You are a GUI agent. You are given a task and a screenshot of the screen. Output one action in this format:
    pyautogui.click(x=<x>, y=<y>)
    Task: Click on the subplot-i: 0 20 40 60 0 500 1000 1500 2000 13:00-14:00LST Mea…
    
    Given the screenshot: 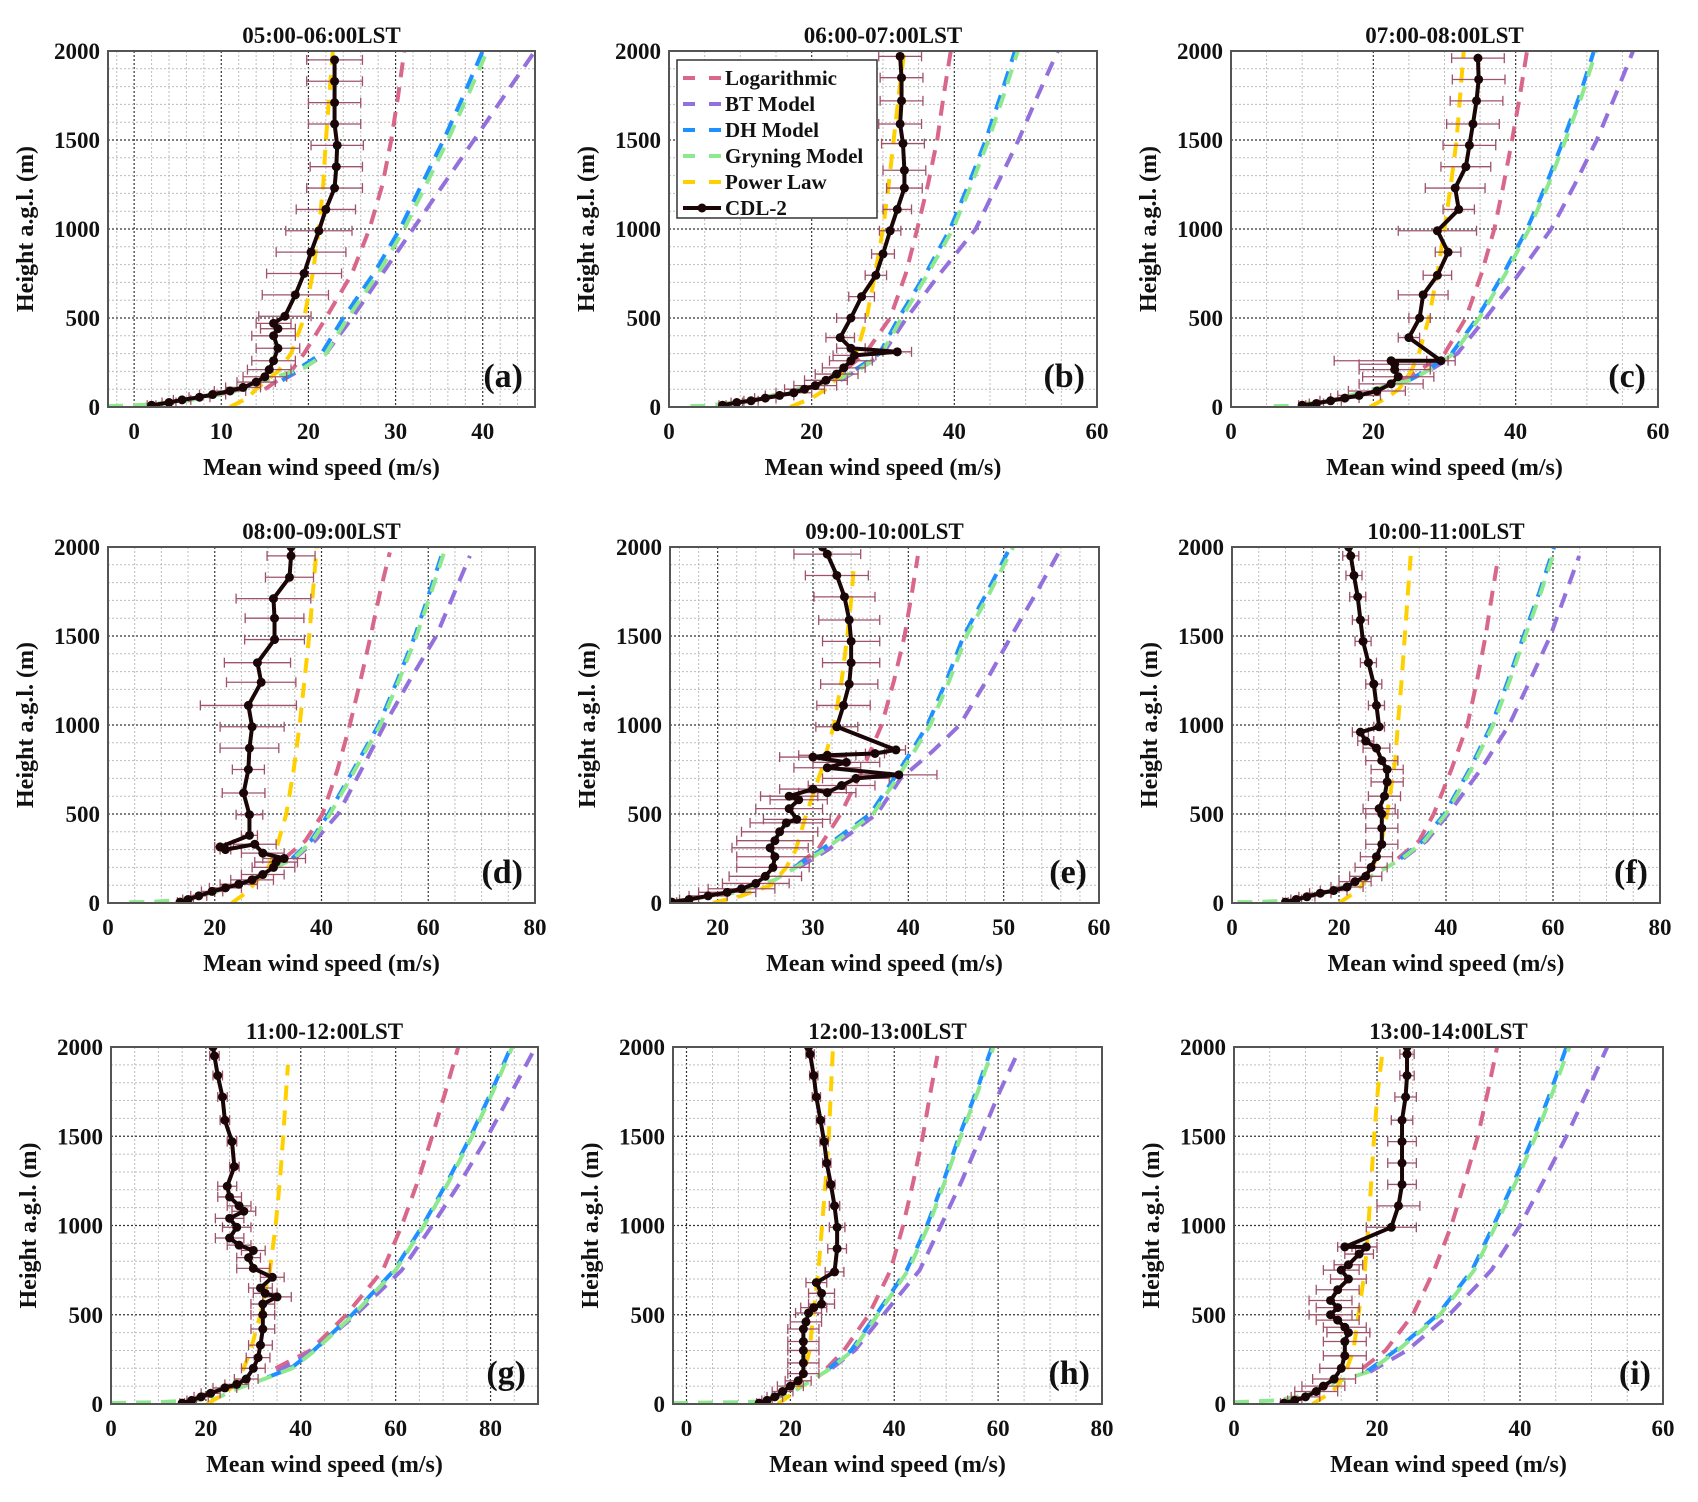 What is the action you would take?
    pyautogui.click(x=1407, y=1248)
    